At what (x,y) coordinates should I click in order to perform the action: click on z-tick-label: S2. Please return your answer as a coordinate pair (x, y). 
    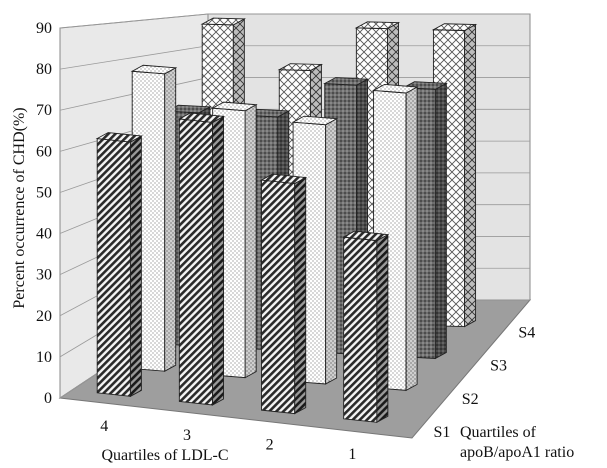
    Looking at the image, I should click on (470, 399).